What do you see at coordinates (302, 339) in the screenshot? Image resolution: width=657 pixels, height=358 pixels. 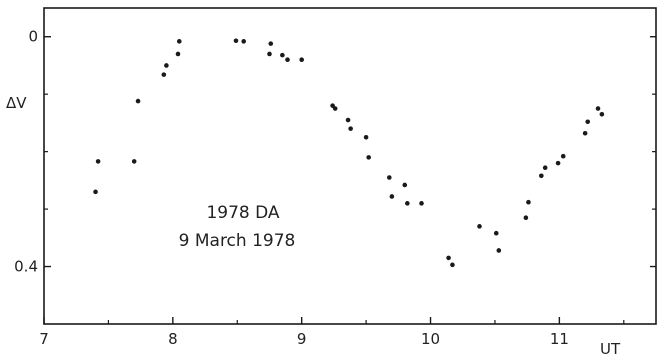 I see `x-tick-label-2: 9` at bounding box center [302, 339].